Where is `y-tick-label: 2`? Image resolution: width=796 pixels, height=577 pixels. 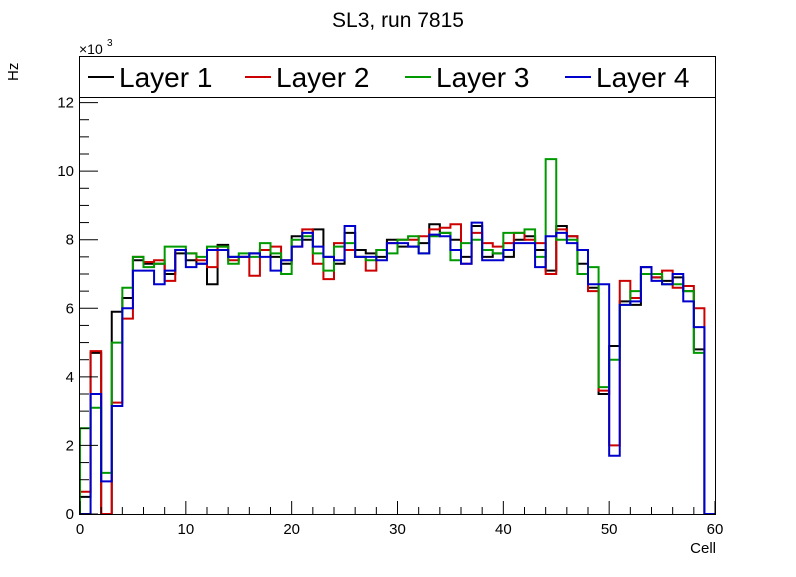 y-tick-label: 2 is located at coordinates (70, 445).